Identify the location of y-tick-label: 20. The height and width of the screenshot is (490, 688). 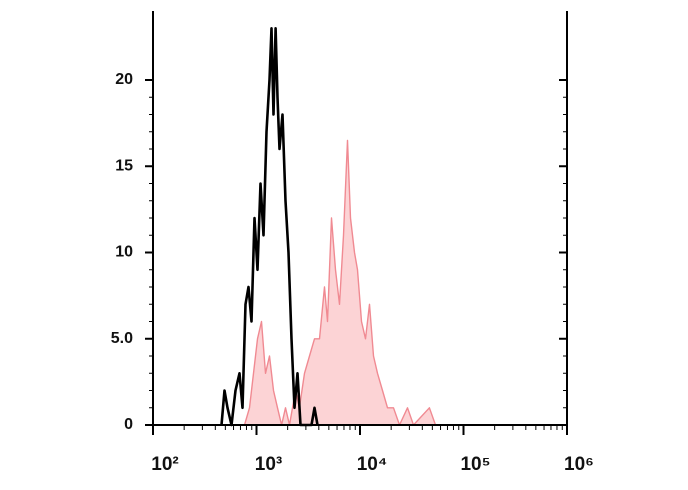
(124, 79).